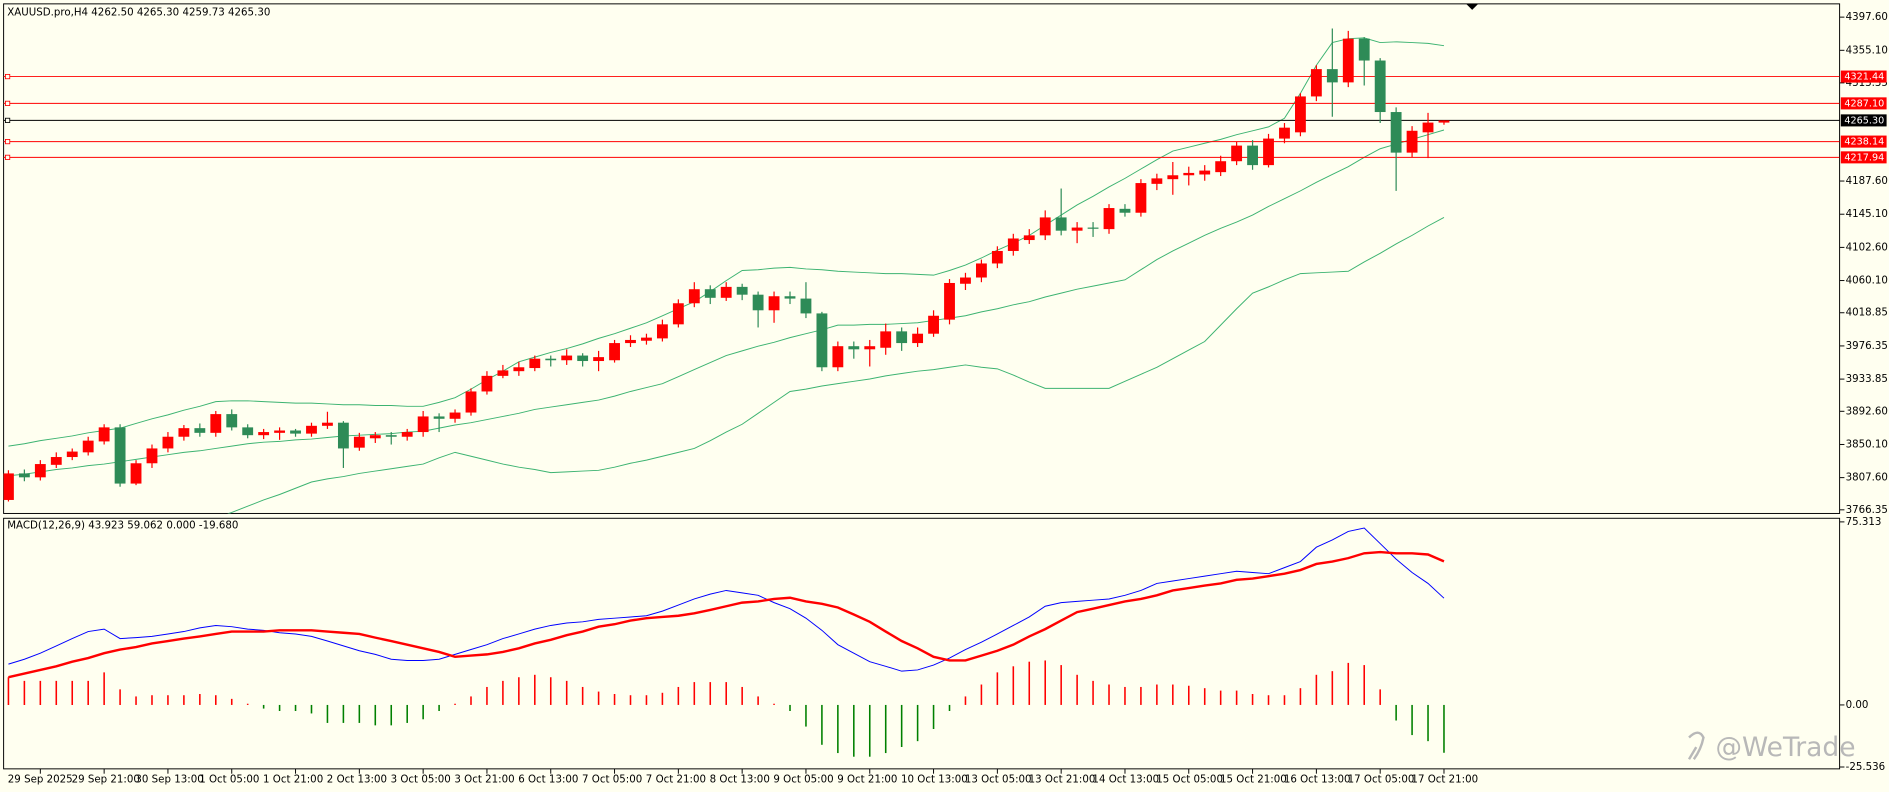  What do you see at coordinates (1867, 17) in the screenshot?
I see `y-tick-label: 4397.60` at bounding box center [1867, 17].